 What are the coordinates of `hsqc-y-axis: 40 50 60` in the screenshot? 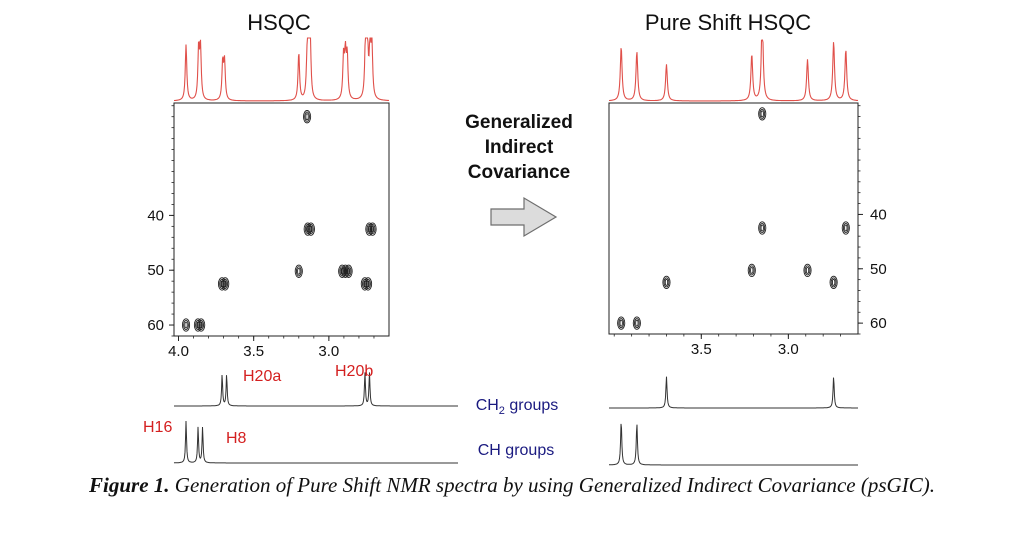 It's located at (160, 221).